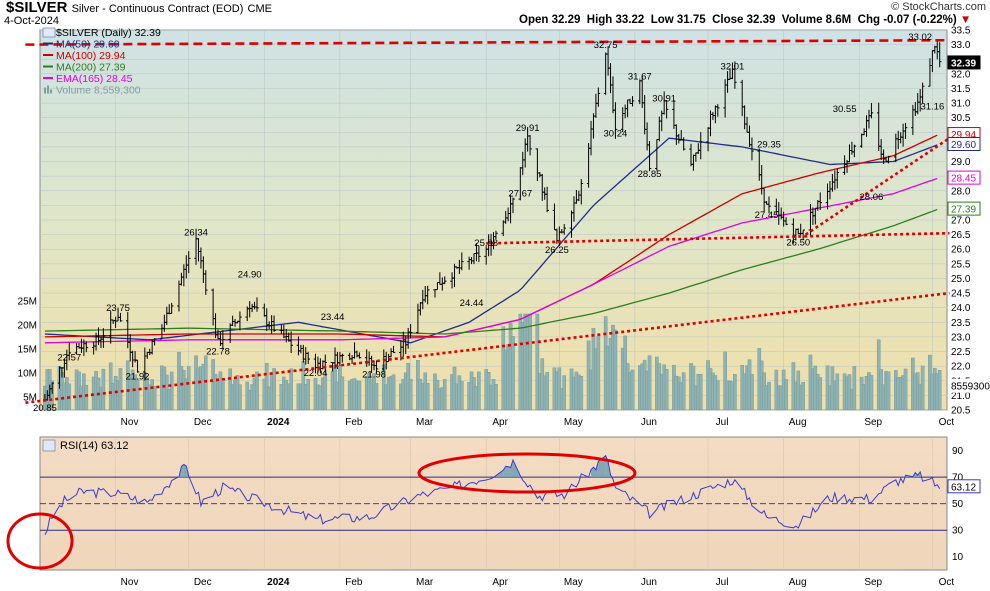 The image size is (990, 591). I want to click on price-annotation: 32.01, so click(733, 67).